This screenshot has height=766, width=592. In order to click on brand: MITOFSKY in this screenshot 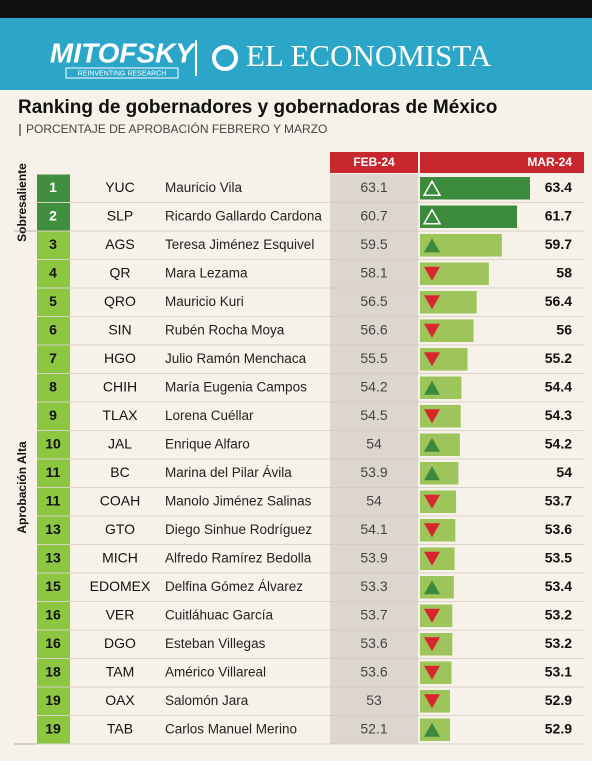, I will do `click(123, 52)`.